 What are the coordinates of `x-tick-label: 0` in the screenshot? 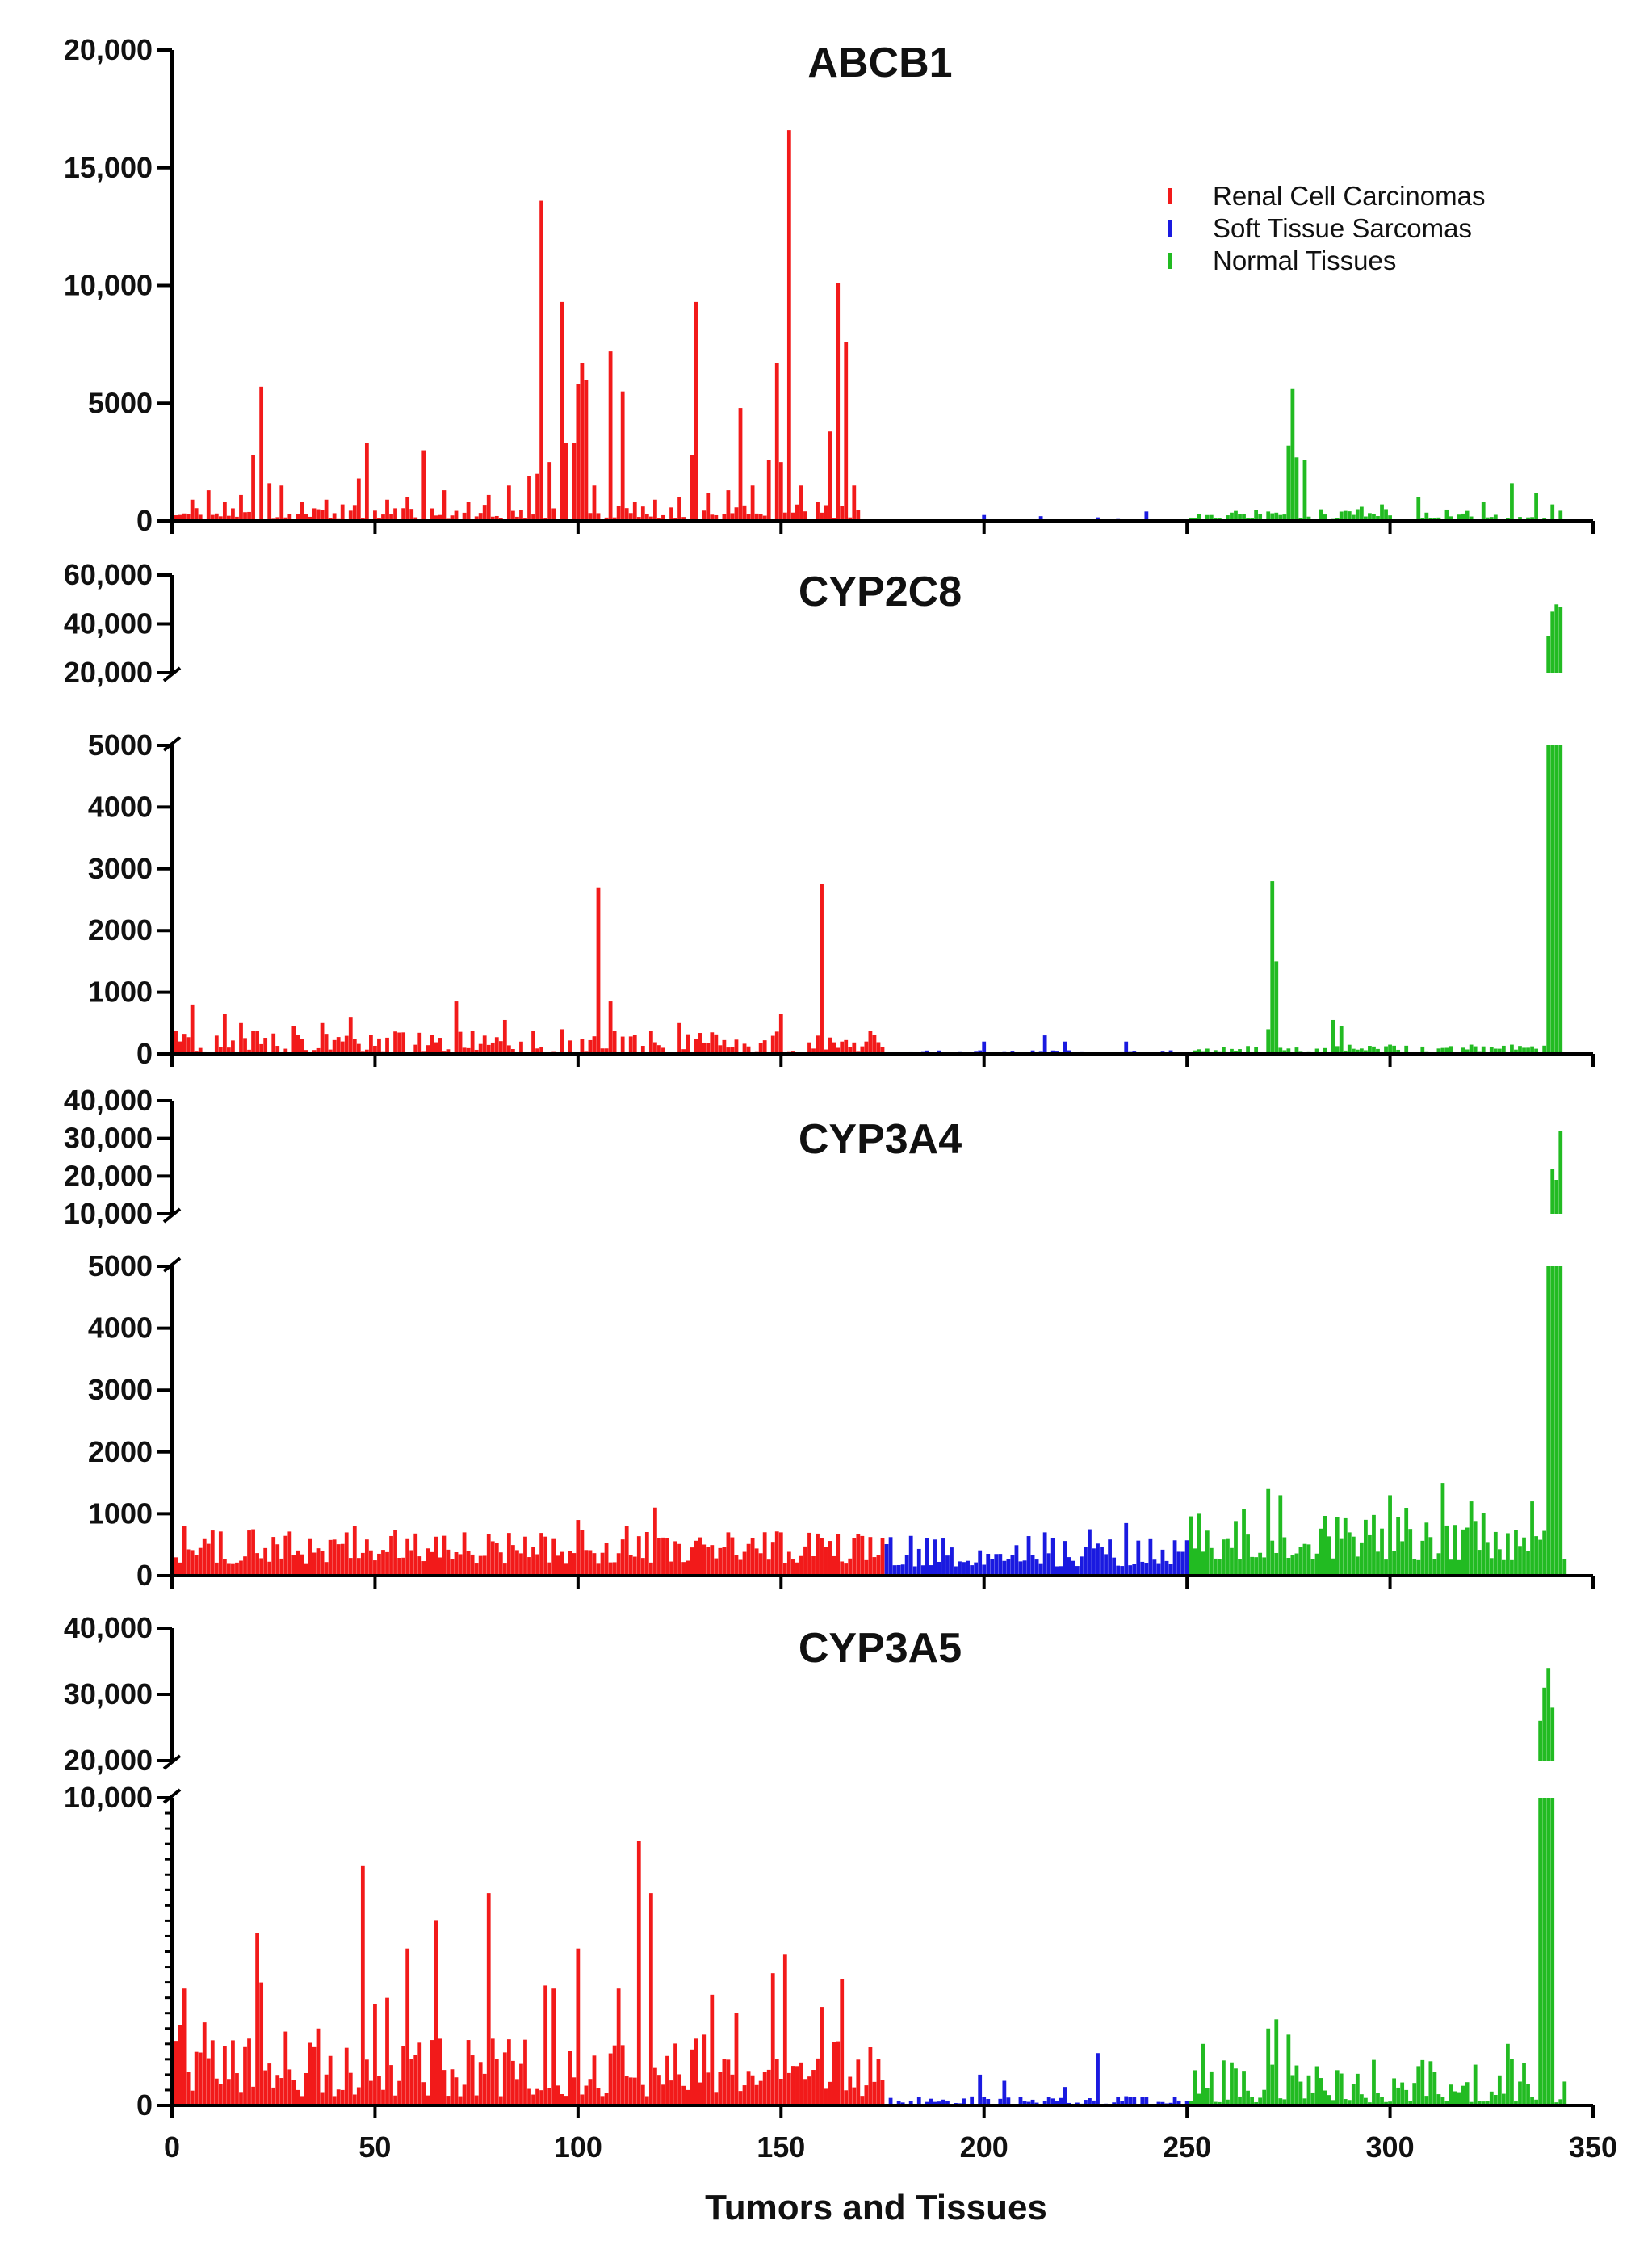 It's located at (172, 2147).